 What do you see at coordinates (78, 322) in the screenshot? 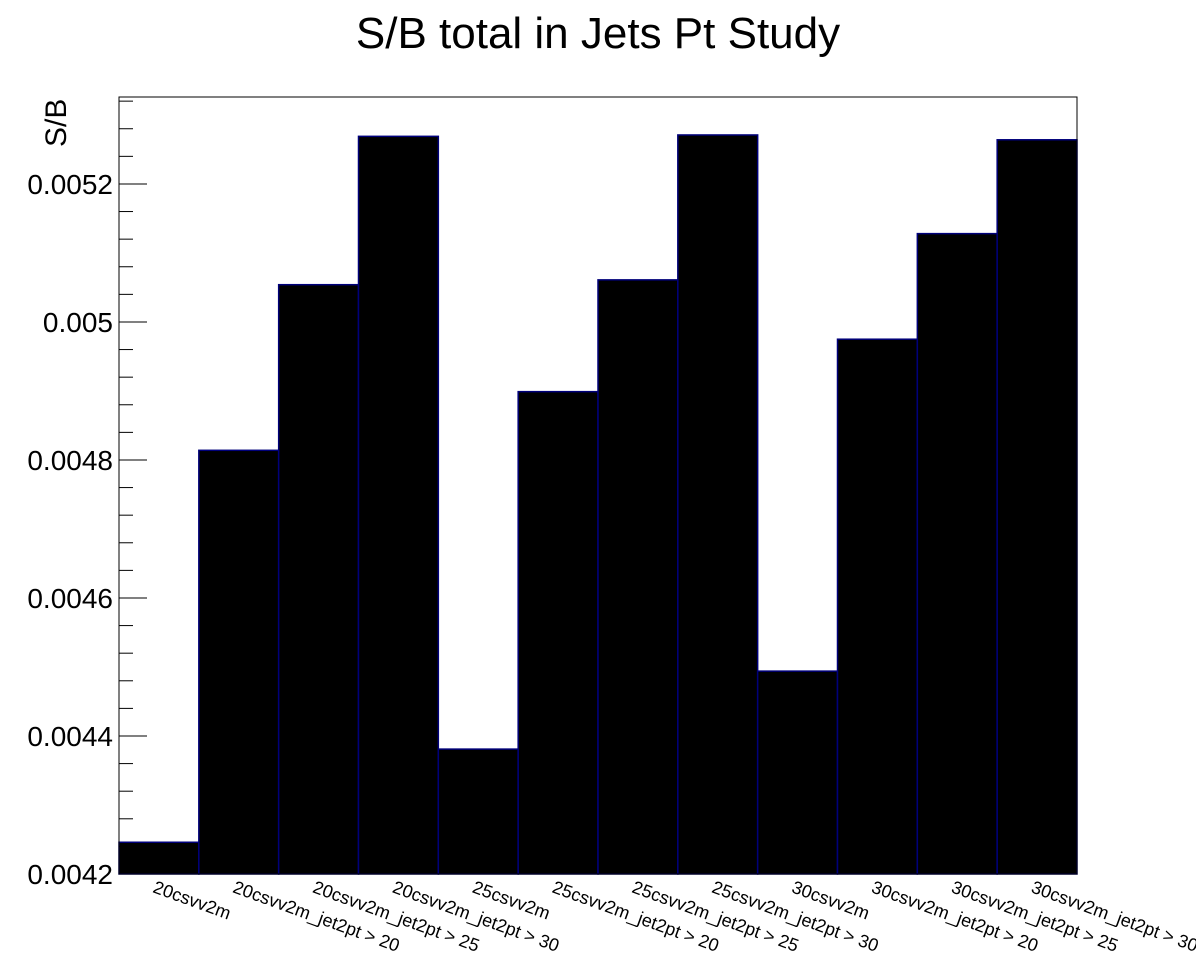
I see `y-tick-label: 0.005` at bounding box center [78, 322].